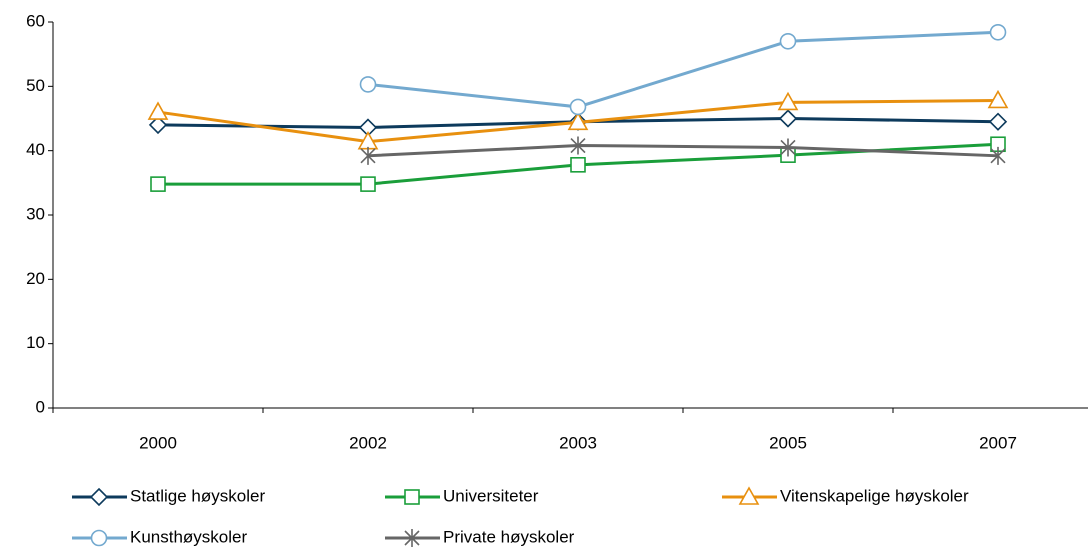 Image resolution: width=1088 pixels, height=548 pixels. Describe the element at coordinates (35, 213) in the screenshot. I see `y-tick-label: 30` at that location.